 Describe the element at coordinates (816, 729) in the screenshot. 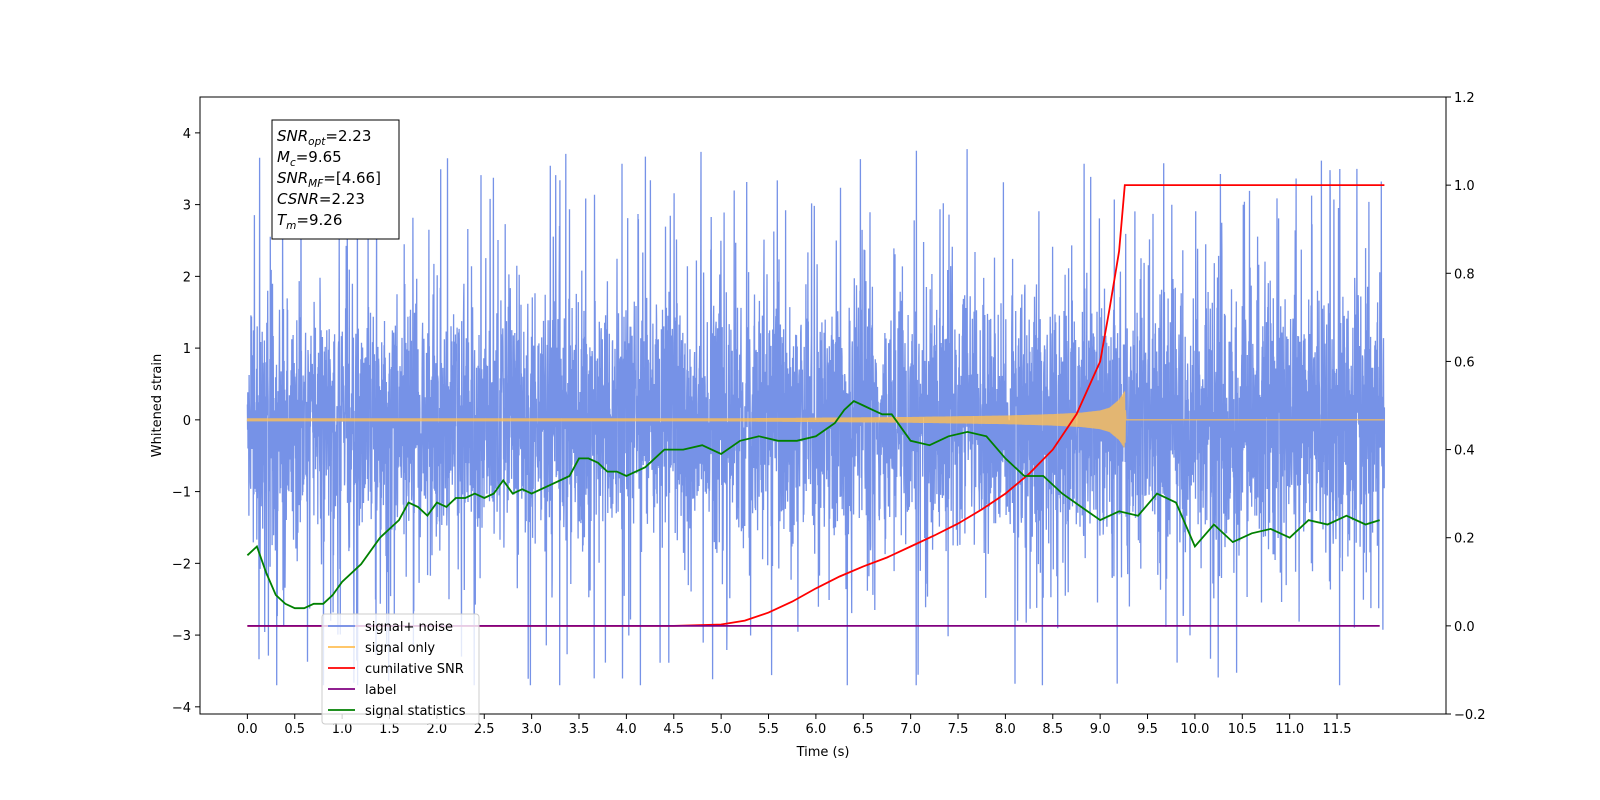

I see `x-tick-label: 6.0` at that location.